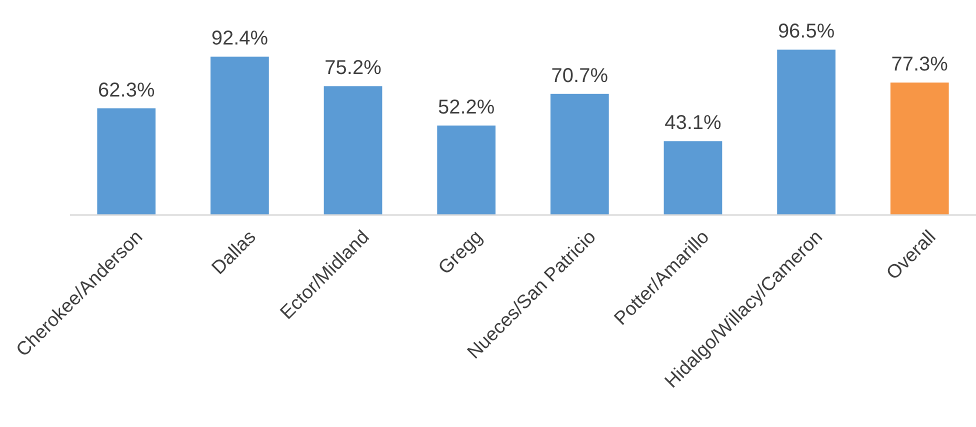 The image size is (976, 427). What do you see at coordinates (126, 90) in the screenshot?
I see `data-label: 62.3%` at bounding box center [126, 90].